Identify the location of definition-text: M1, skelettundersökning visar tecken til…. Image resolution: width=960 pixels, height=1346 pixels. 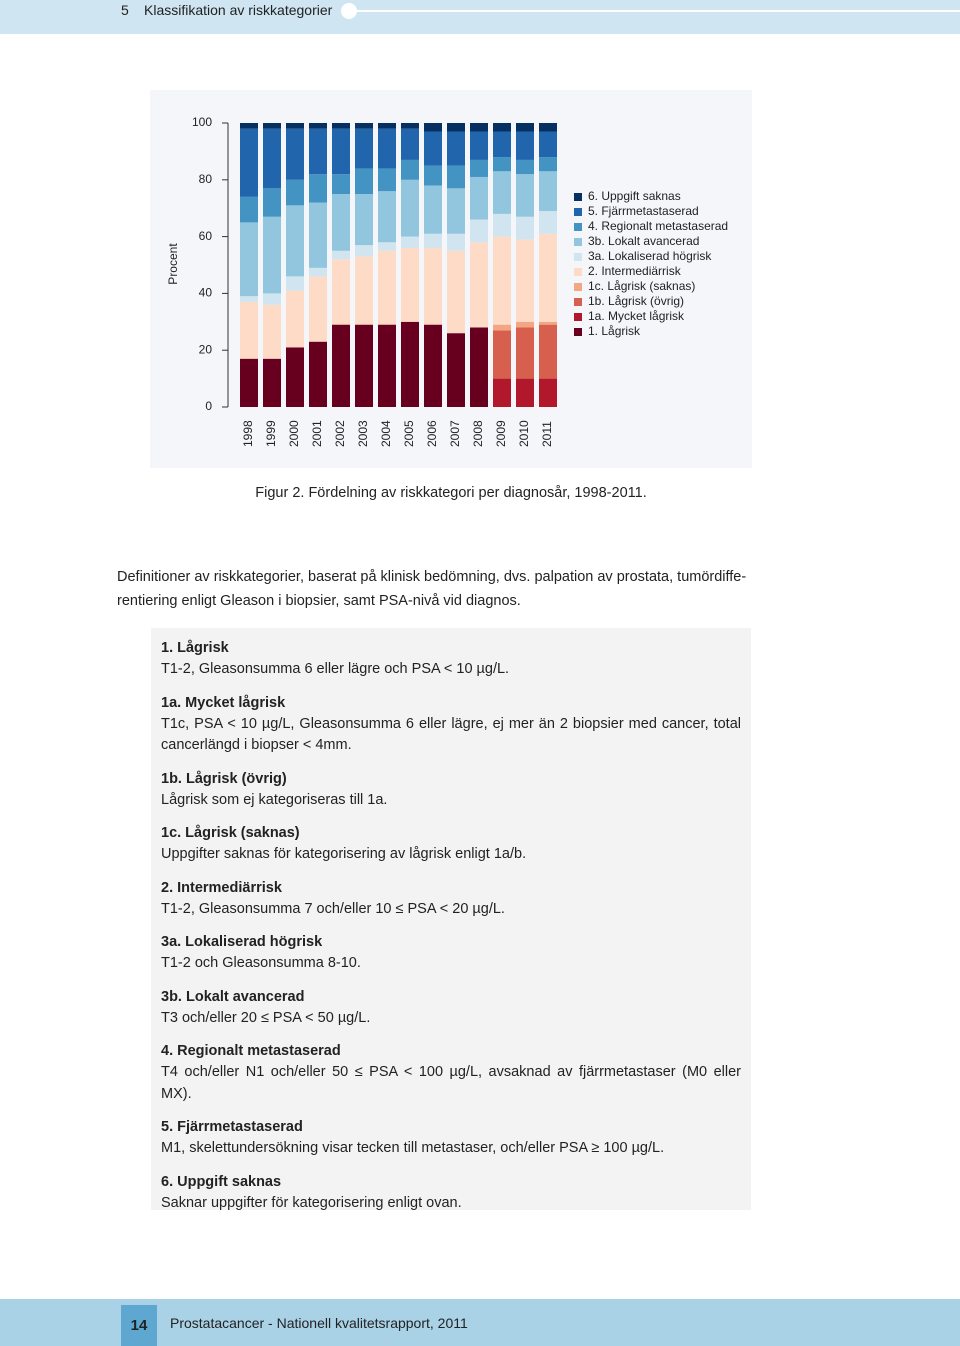
(413, 1148).